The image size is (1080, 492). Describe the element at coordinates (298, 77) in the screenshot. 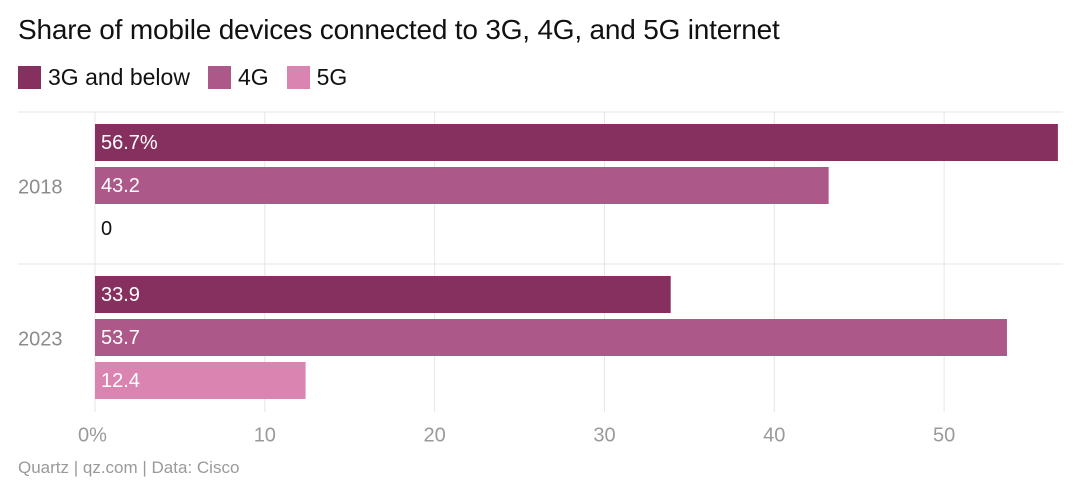

I see `legend-swatch-5g` at that location.